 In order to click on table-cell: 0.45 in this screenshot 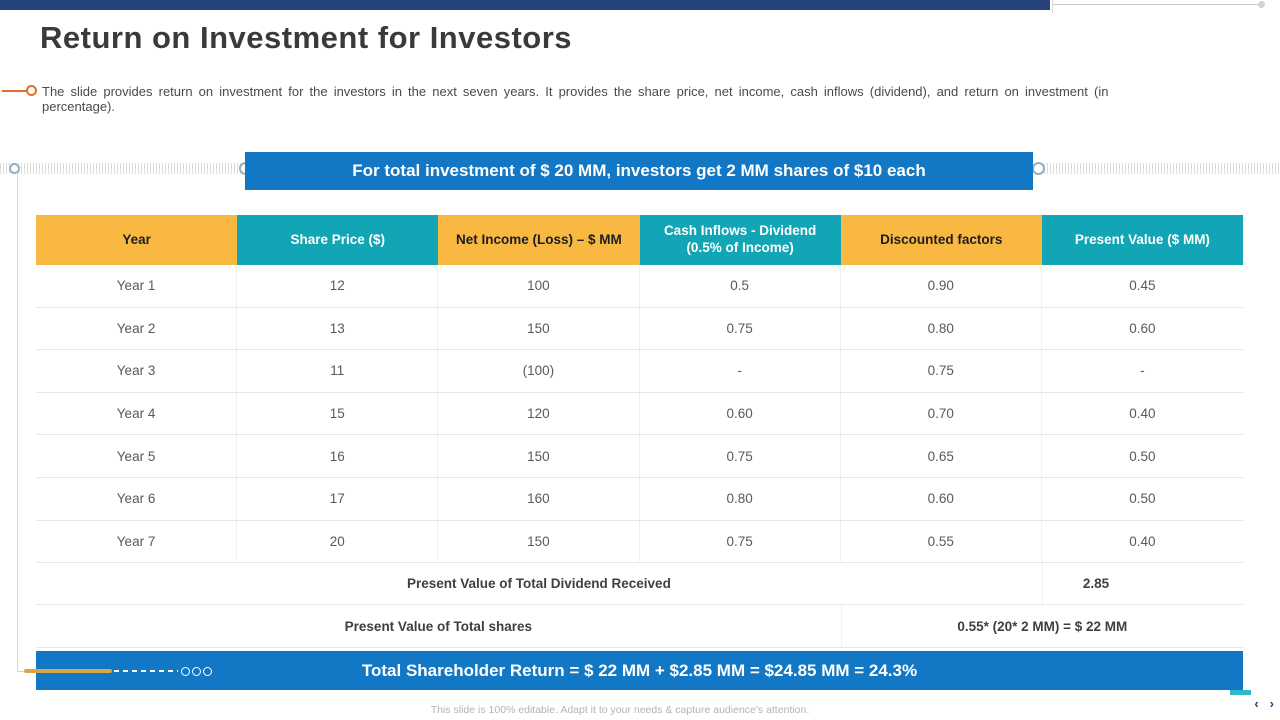, I will do `click(1142, 286)`.